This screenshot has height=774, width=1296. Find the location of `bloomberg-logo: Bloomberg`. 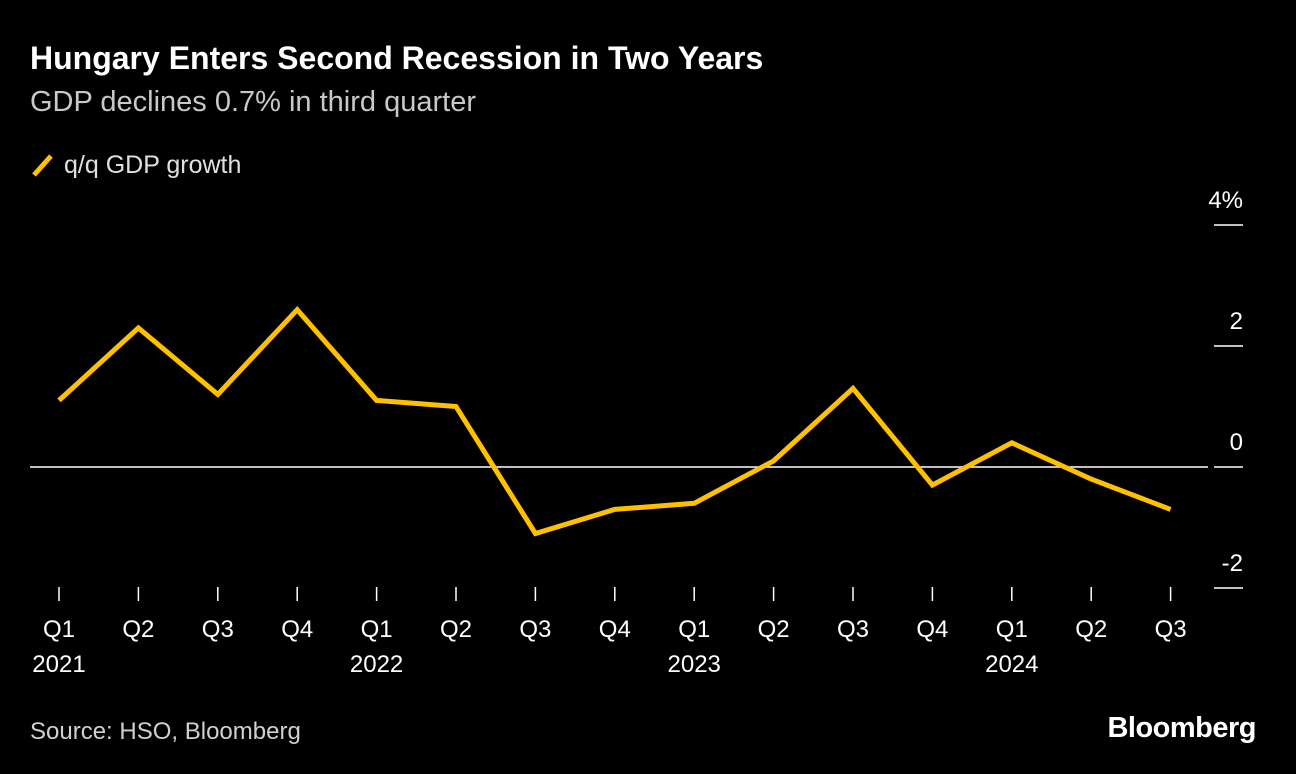

bloomberg-logo: Bloomberg is located at coordinates (1181, 728).